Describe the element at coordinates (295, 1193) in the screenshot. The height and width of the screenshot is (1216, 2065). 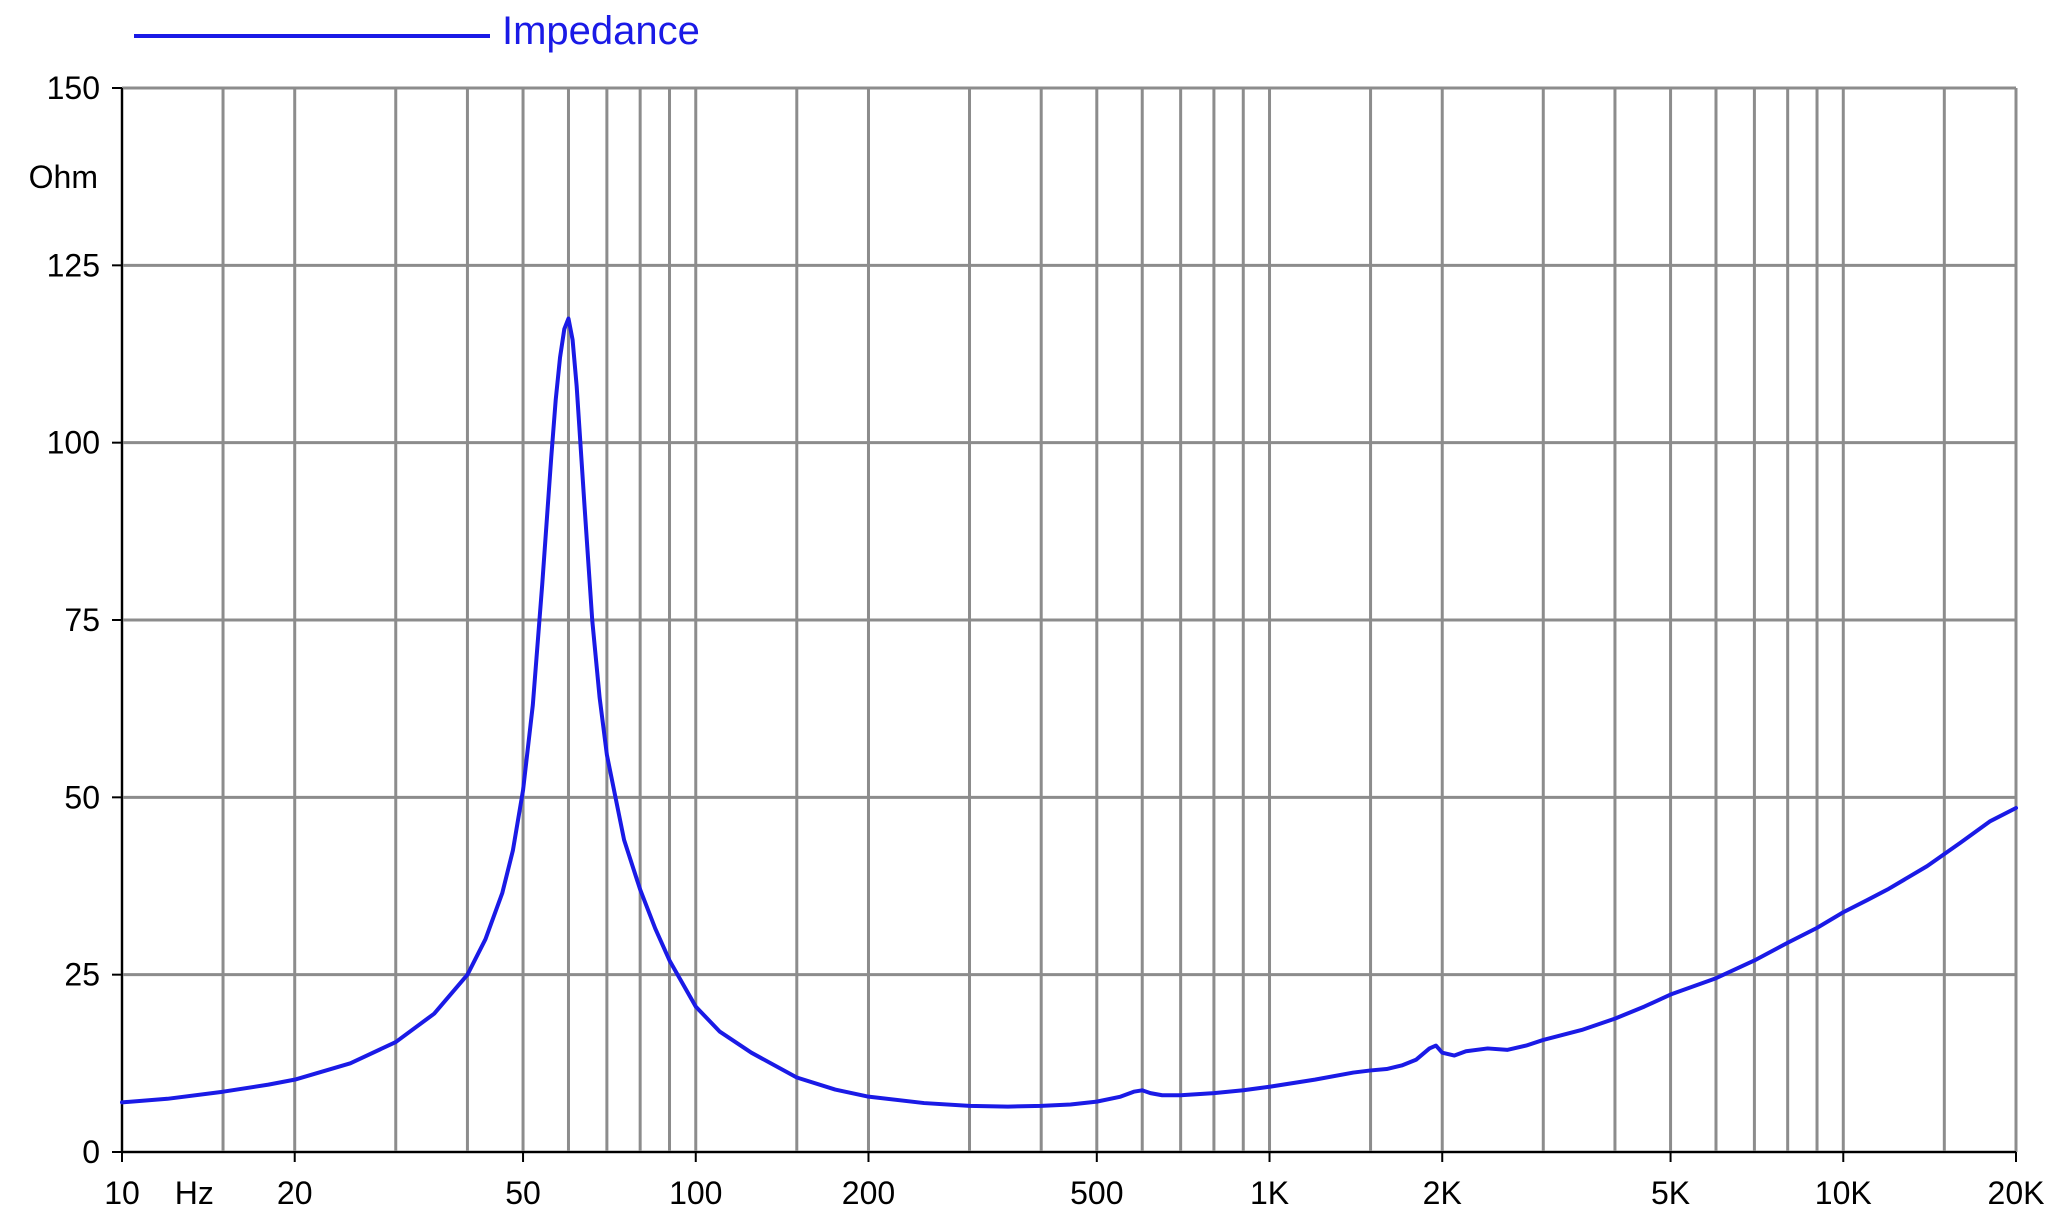
I see `x-tick-label: 20` at that location.